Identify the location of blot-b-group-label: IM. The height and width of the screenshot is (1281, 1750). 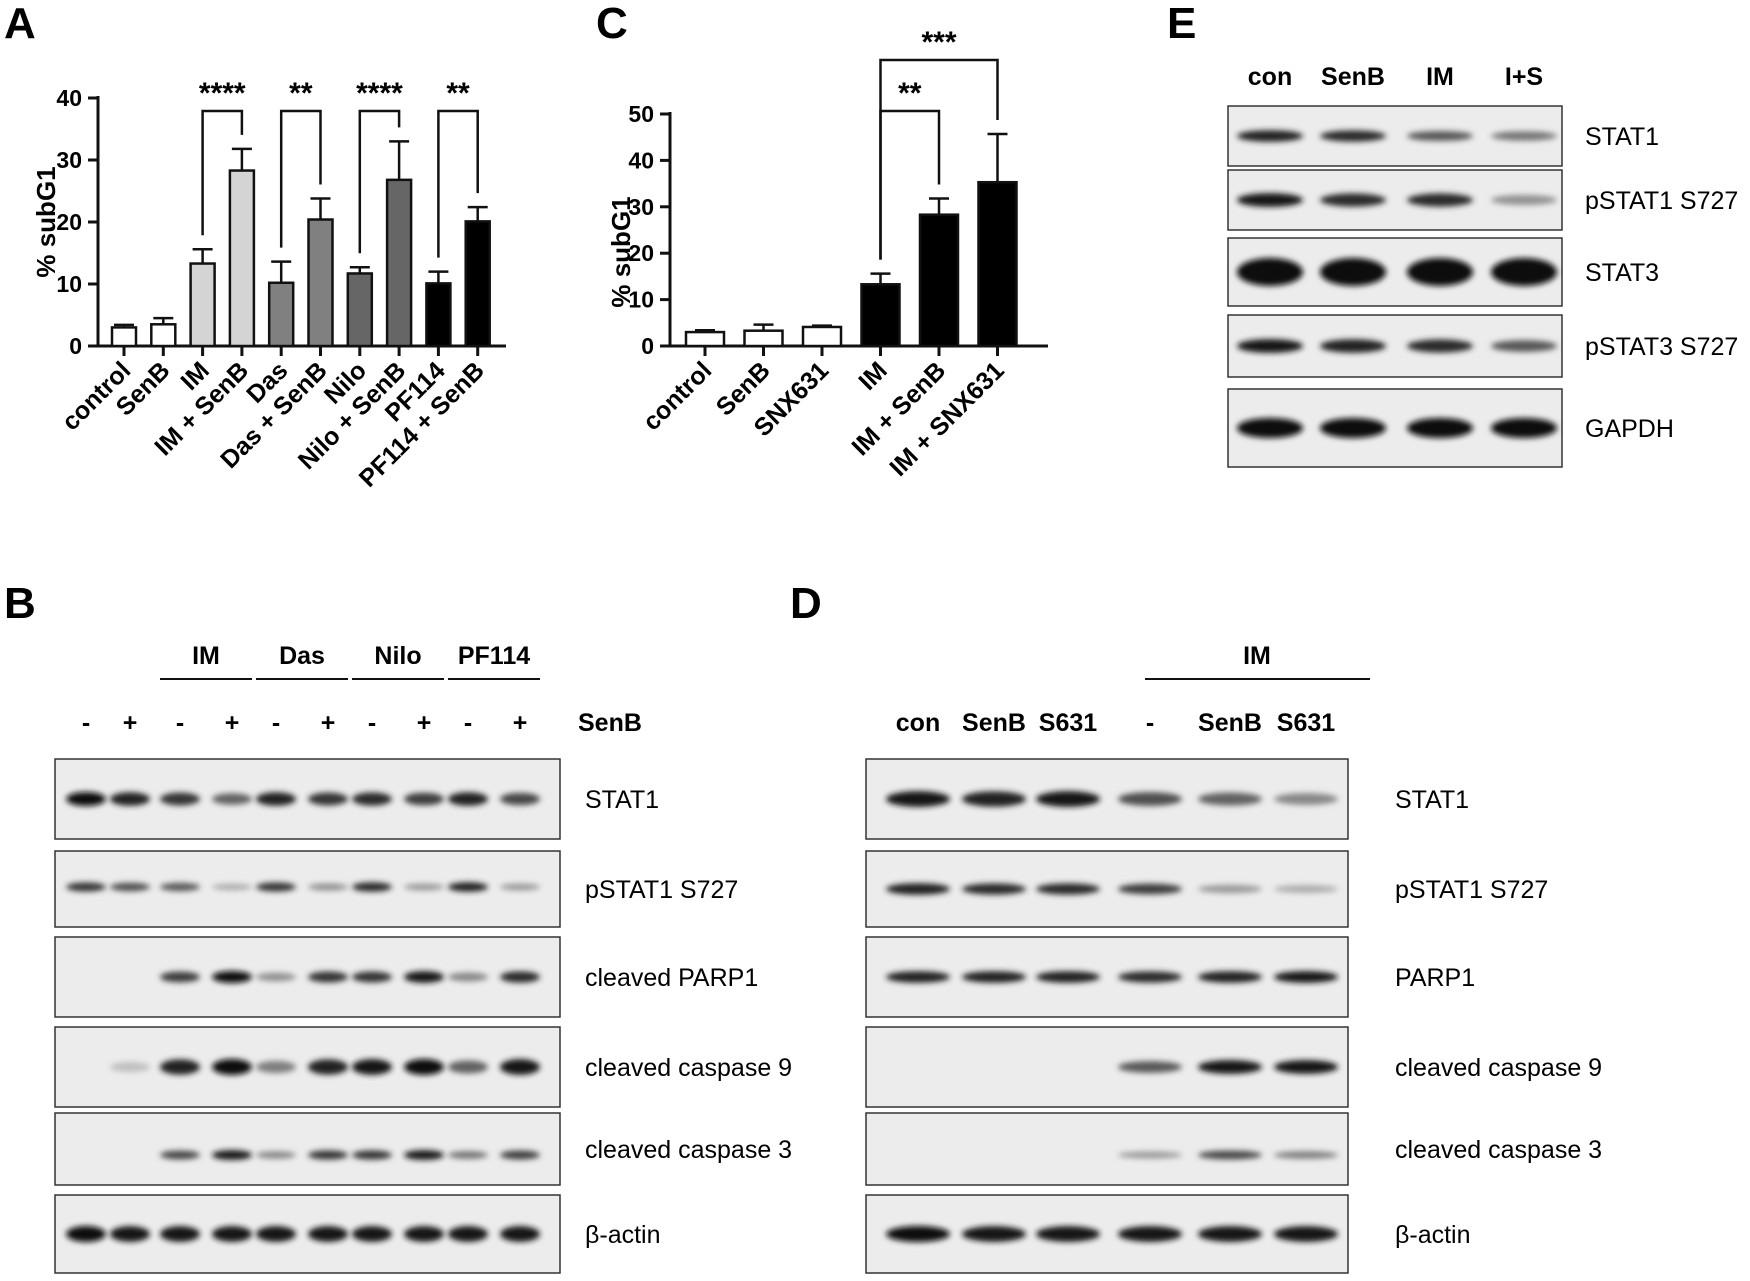
(206, 656).